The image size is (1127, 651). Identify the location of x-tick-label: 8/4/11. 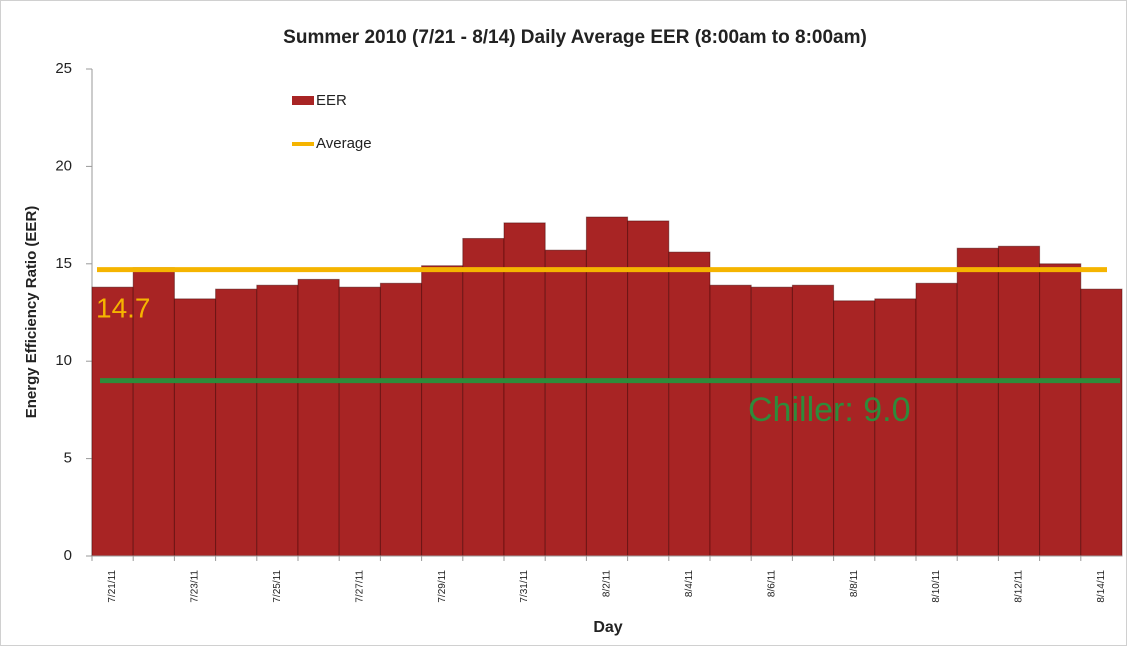
(689, 583).